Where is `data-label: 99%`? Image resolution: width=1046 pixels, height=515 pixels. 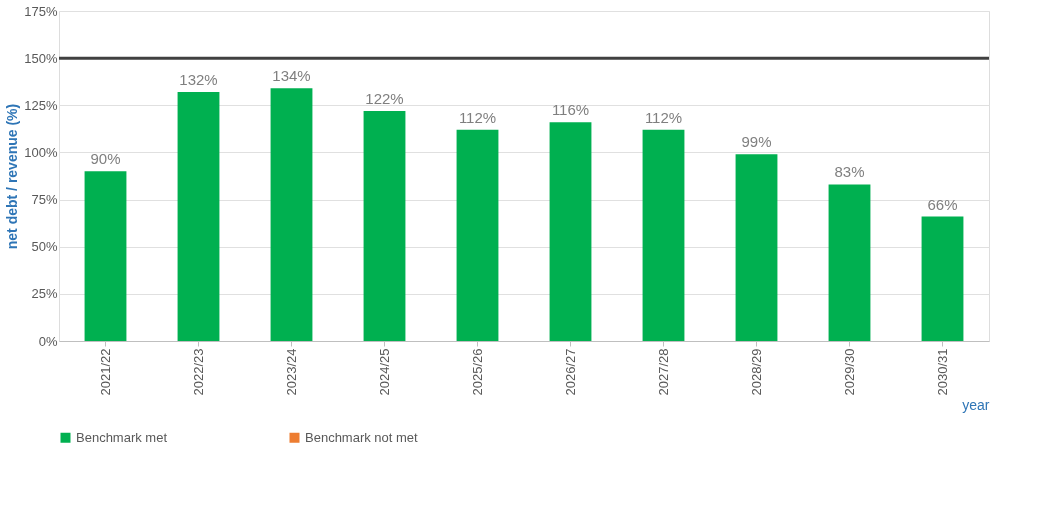
data-label: 99% is located at coordinates (756, 142).